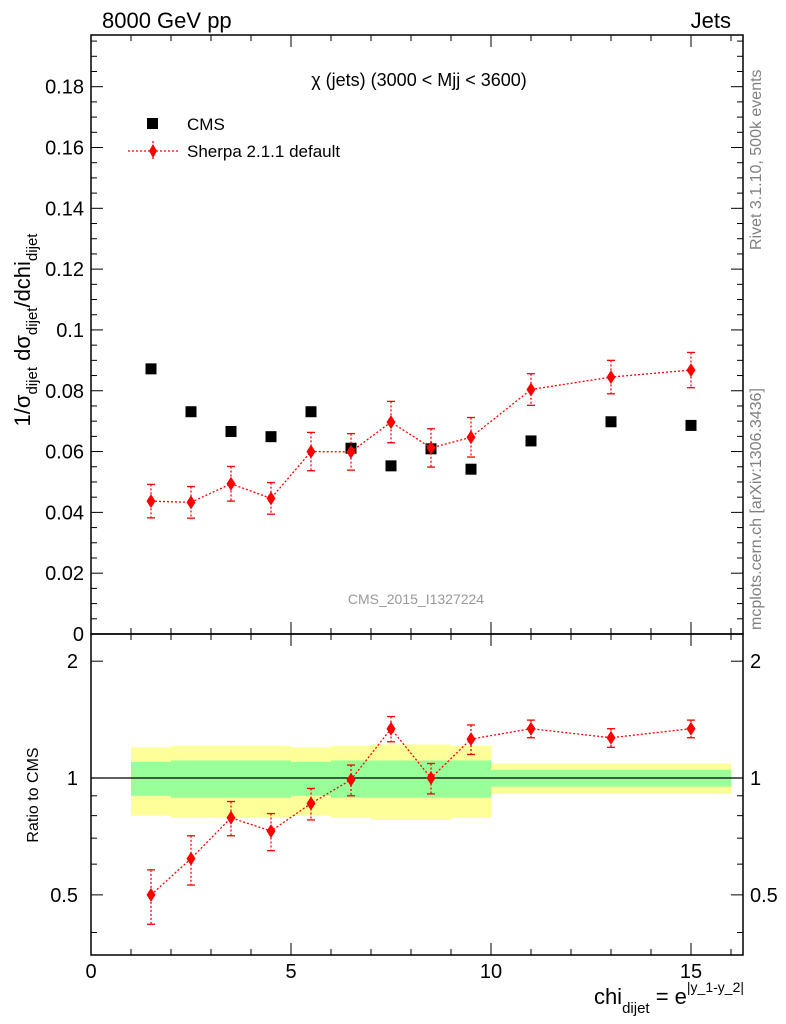  Describe the element at coordinates (70, 331) in the screenshot. I see `y-tick-label: 0.1` at that location.